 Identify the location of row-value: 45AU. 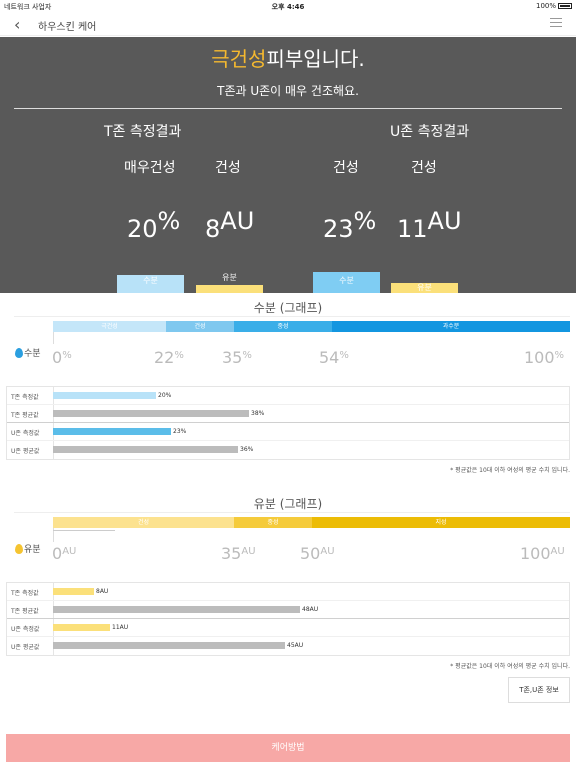
(295, 645).